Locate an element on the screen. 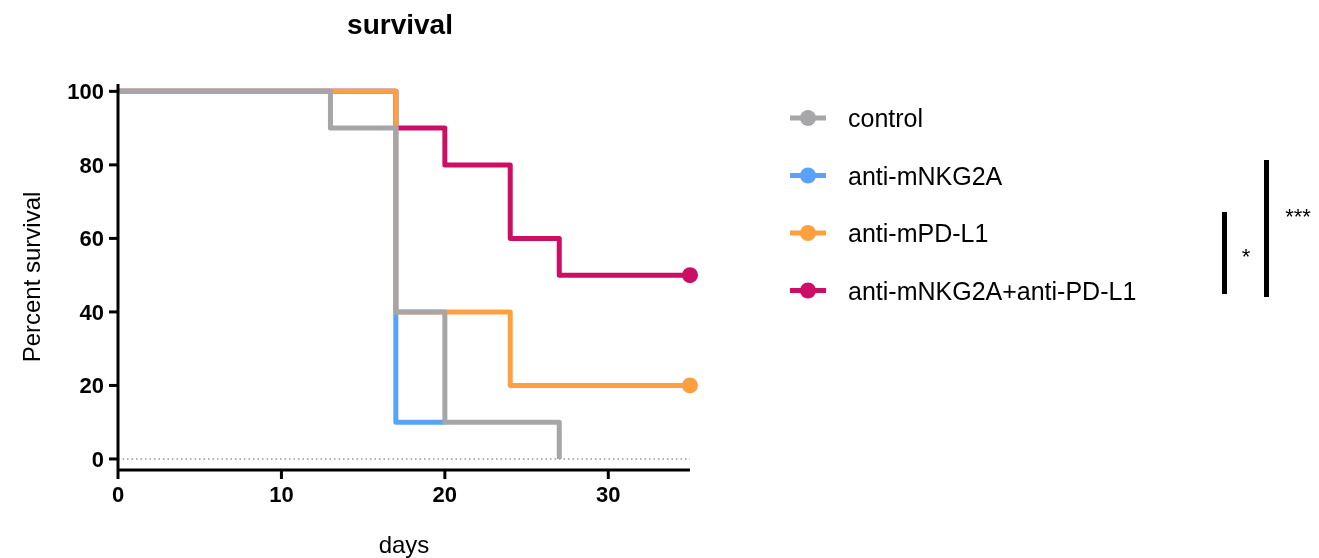  y-tick-label: 100 is located at coordinates (85, 92).